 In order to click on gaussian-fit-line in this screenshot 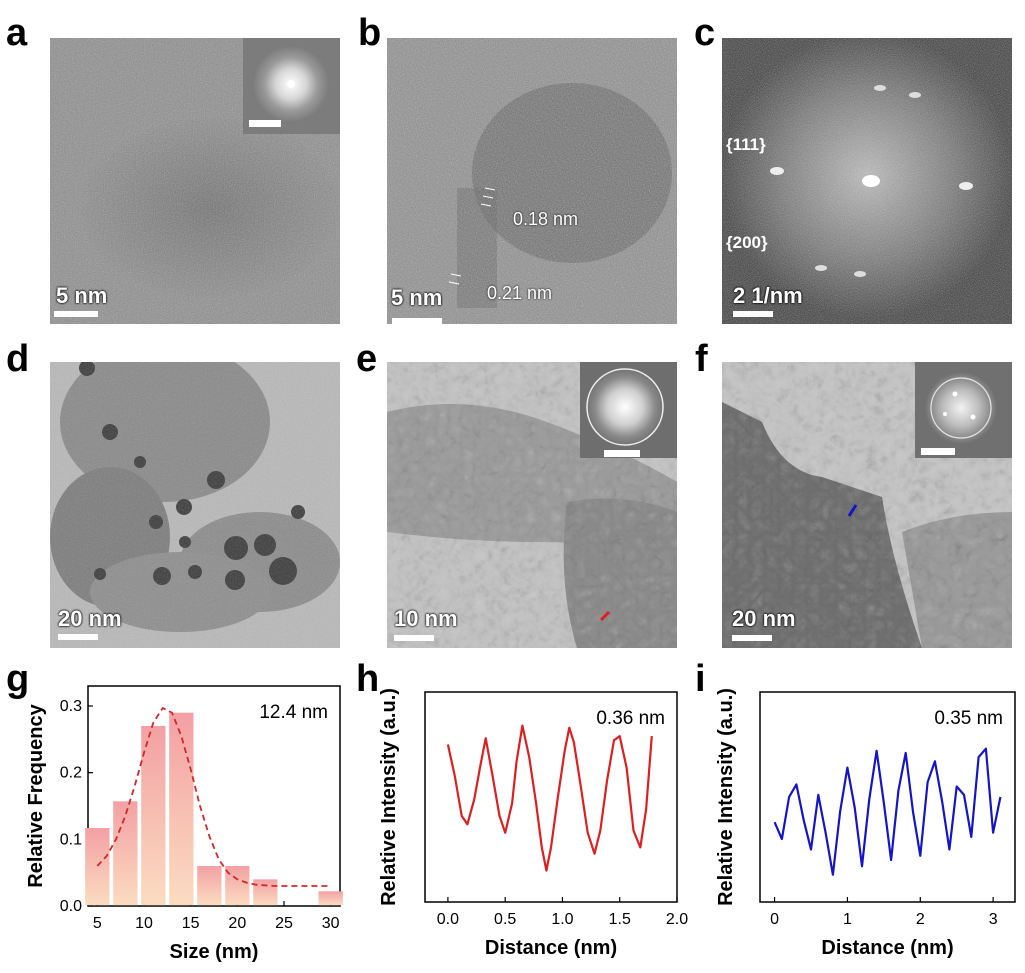, I will do `click(213, 796)`.